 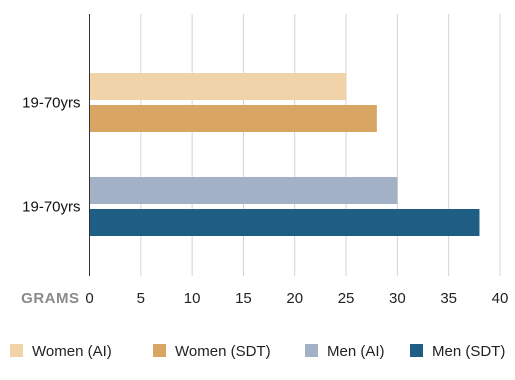 What do you see at coordinates (468, 351) in the screenshot?
I see `legend-label: Men (SDT)` at bounding box center [468, 351].